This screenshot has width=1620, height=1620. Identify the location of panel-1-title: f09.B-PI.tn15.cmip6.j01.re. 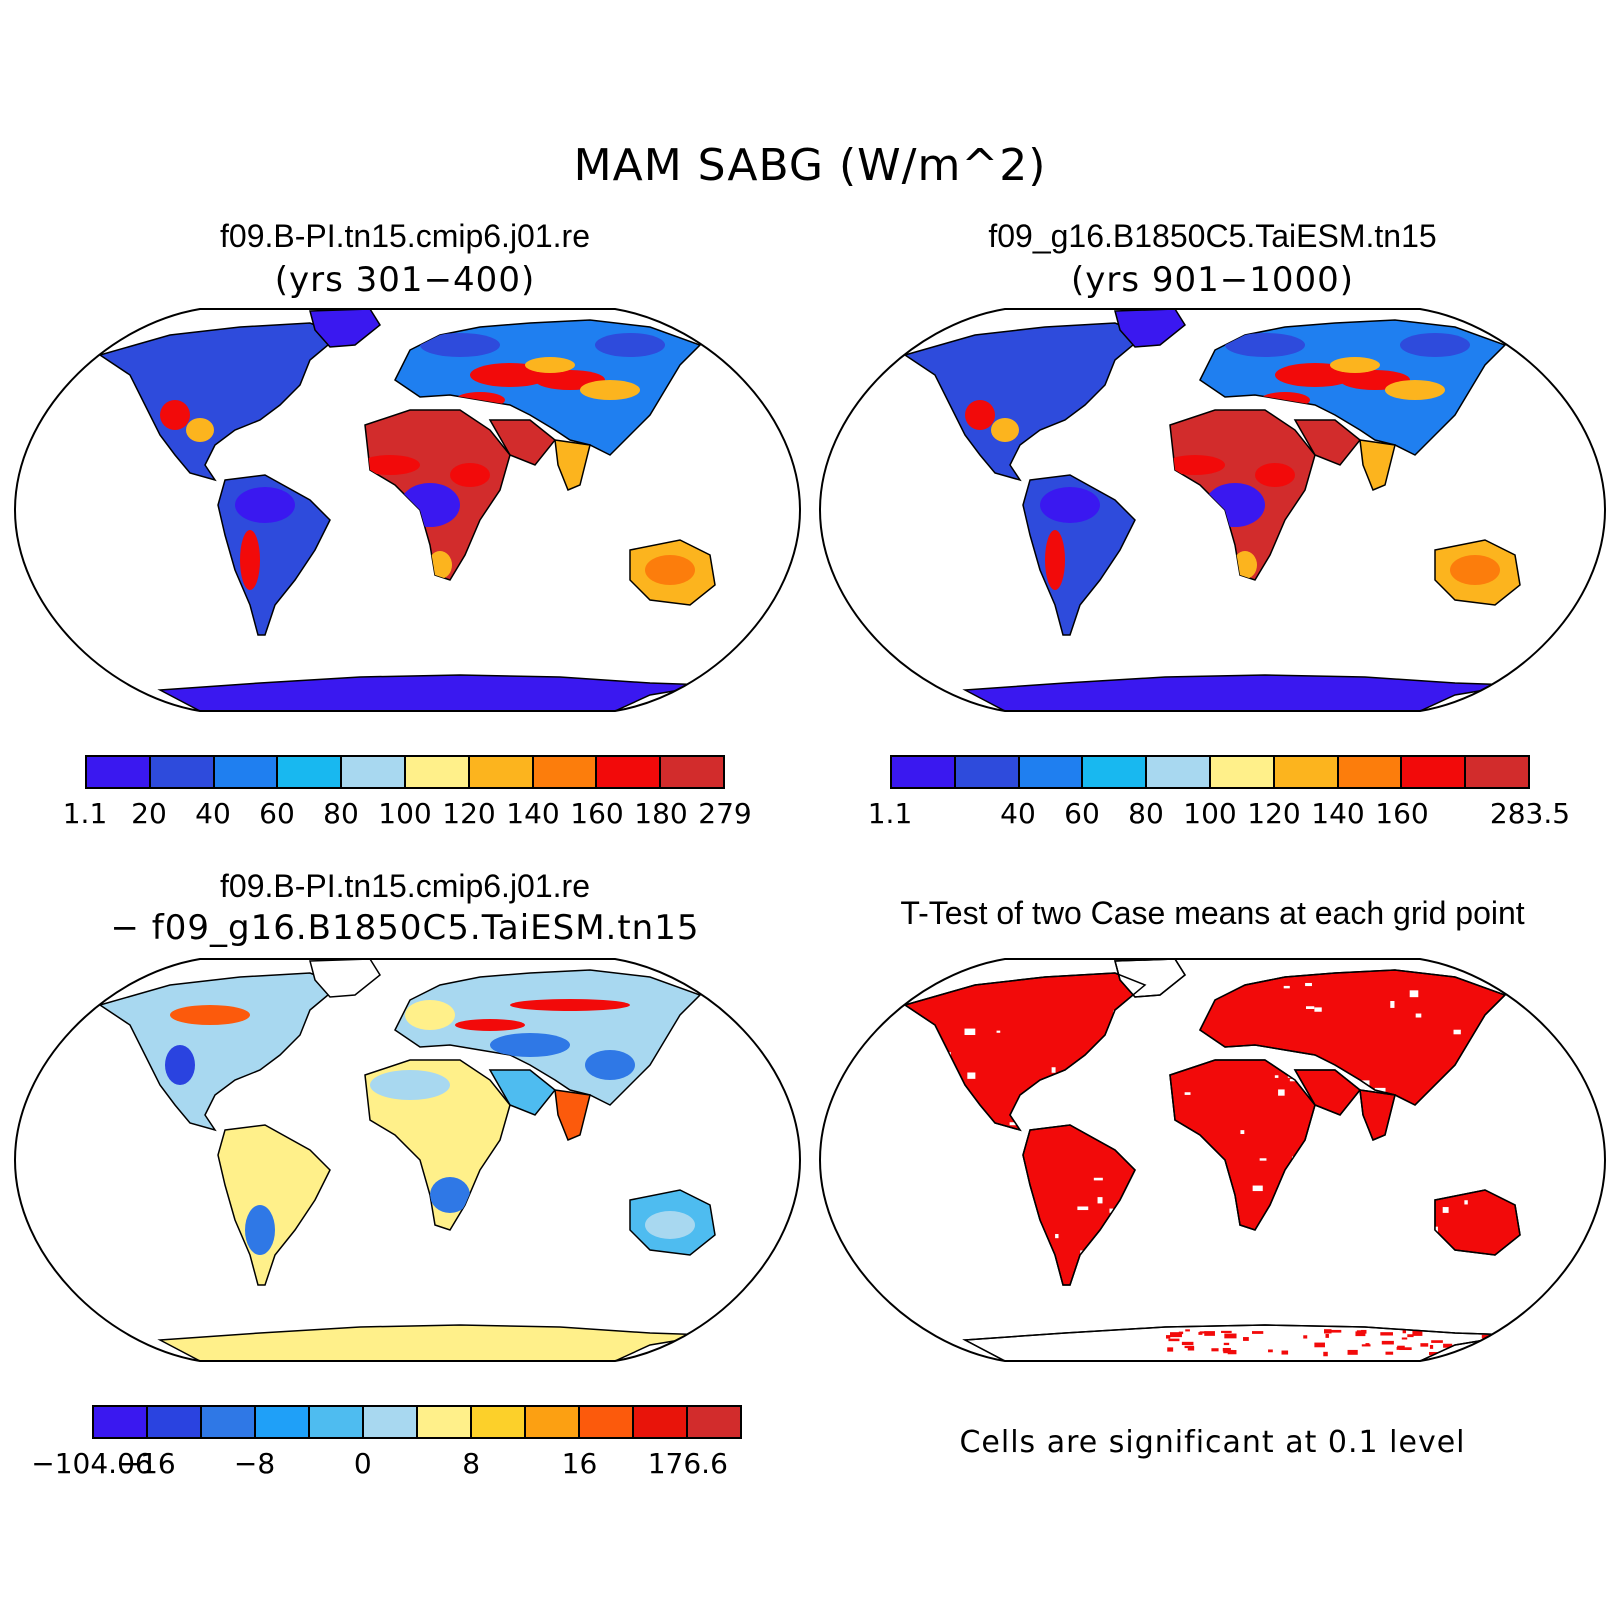
(405, 236).